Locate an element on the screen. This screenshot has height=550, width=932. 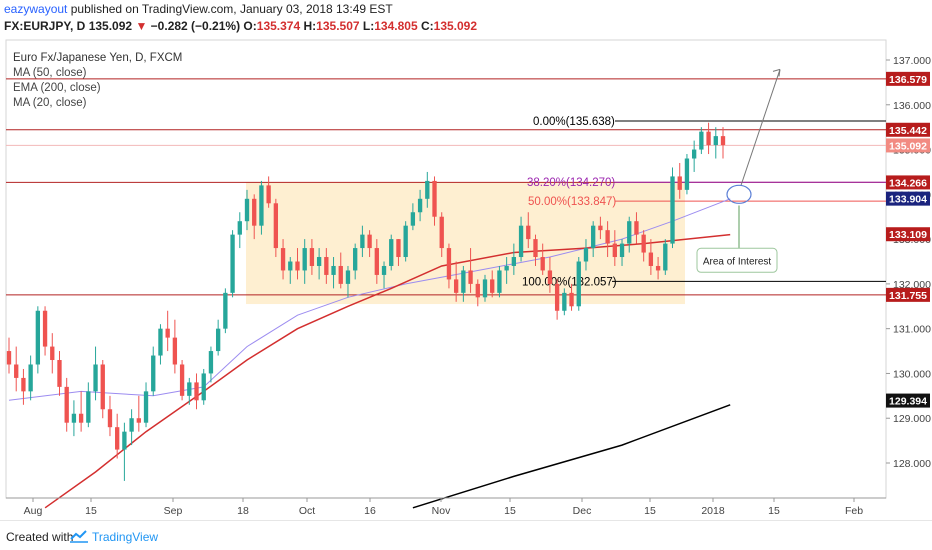
down-arrow-icon: ▼ is located at coordinates (141, 26).